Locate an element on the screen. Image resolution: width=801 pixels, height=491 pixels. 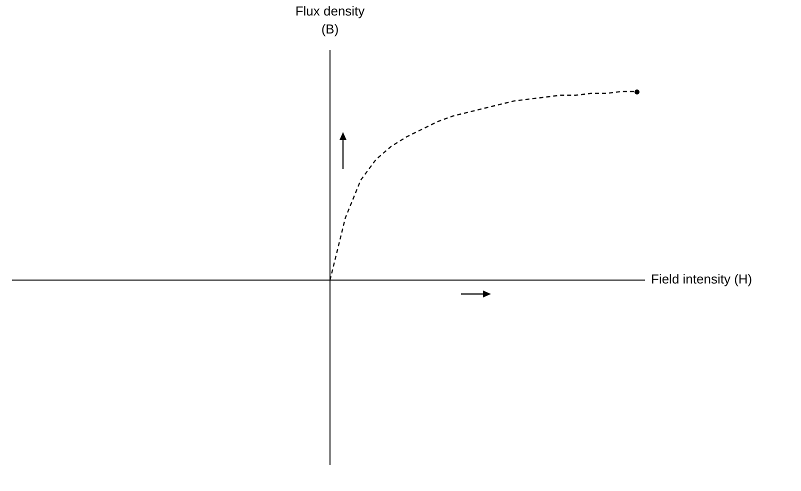
y-axis-title: Flux density (B) is located at coordinates (330, 20).